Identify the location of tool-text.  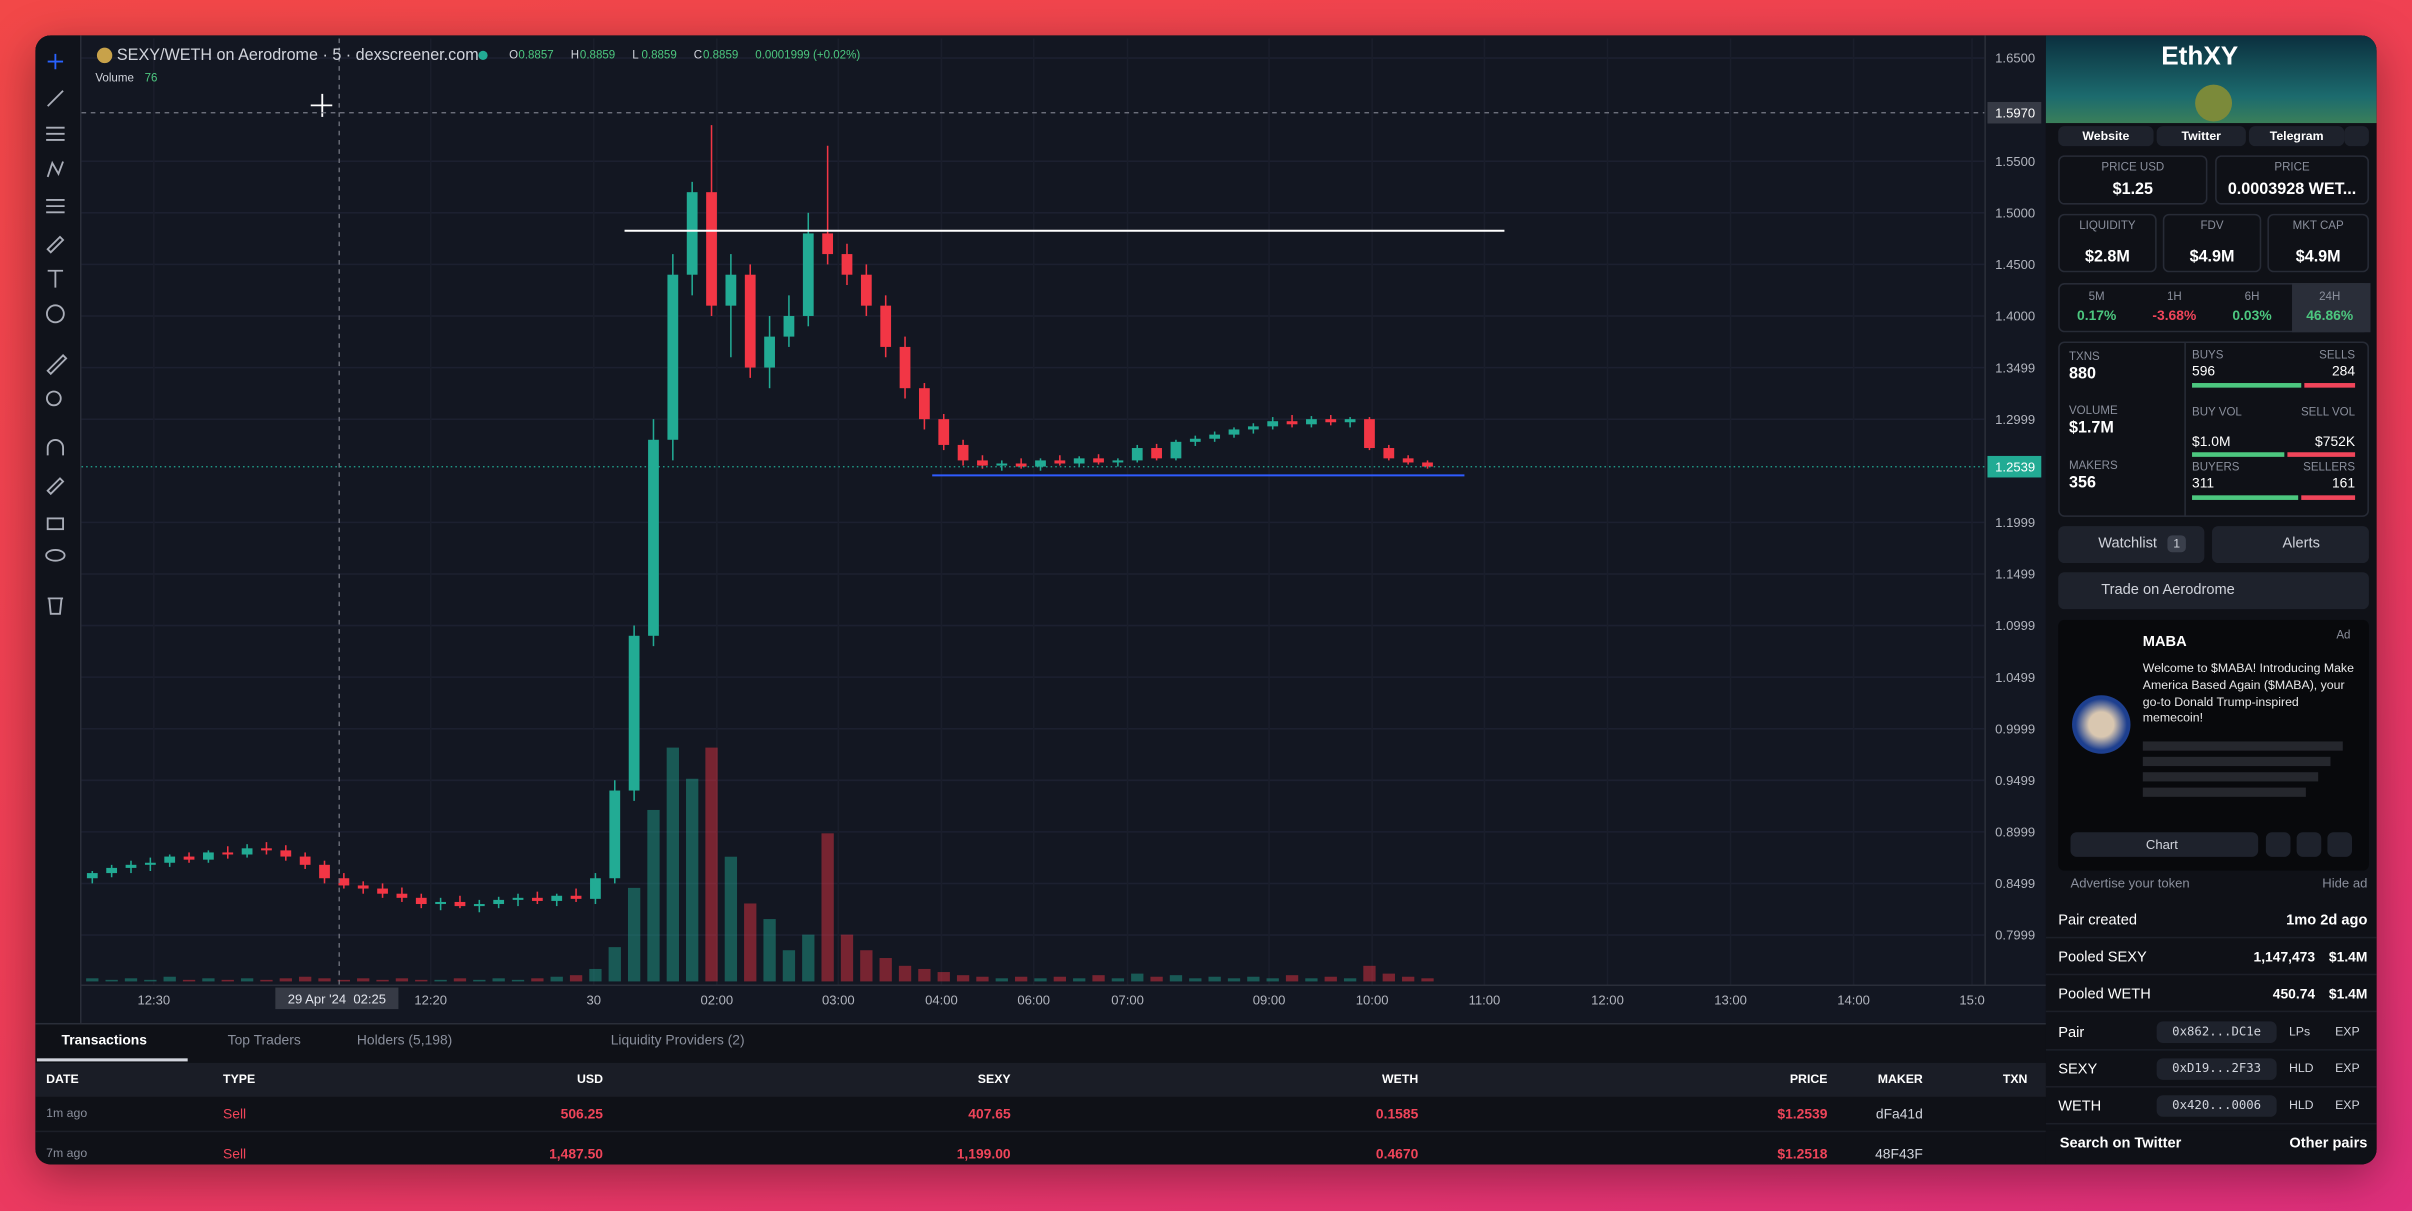
(55, 278).